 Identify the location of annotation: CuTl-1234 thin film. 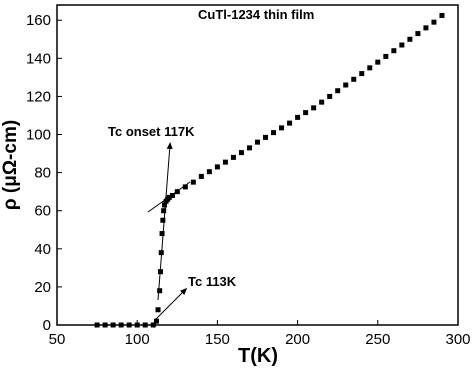
(256, 14).